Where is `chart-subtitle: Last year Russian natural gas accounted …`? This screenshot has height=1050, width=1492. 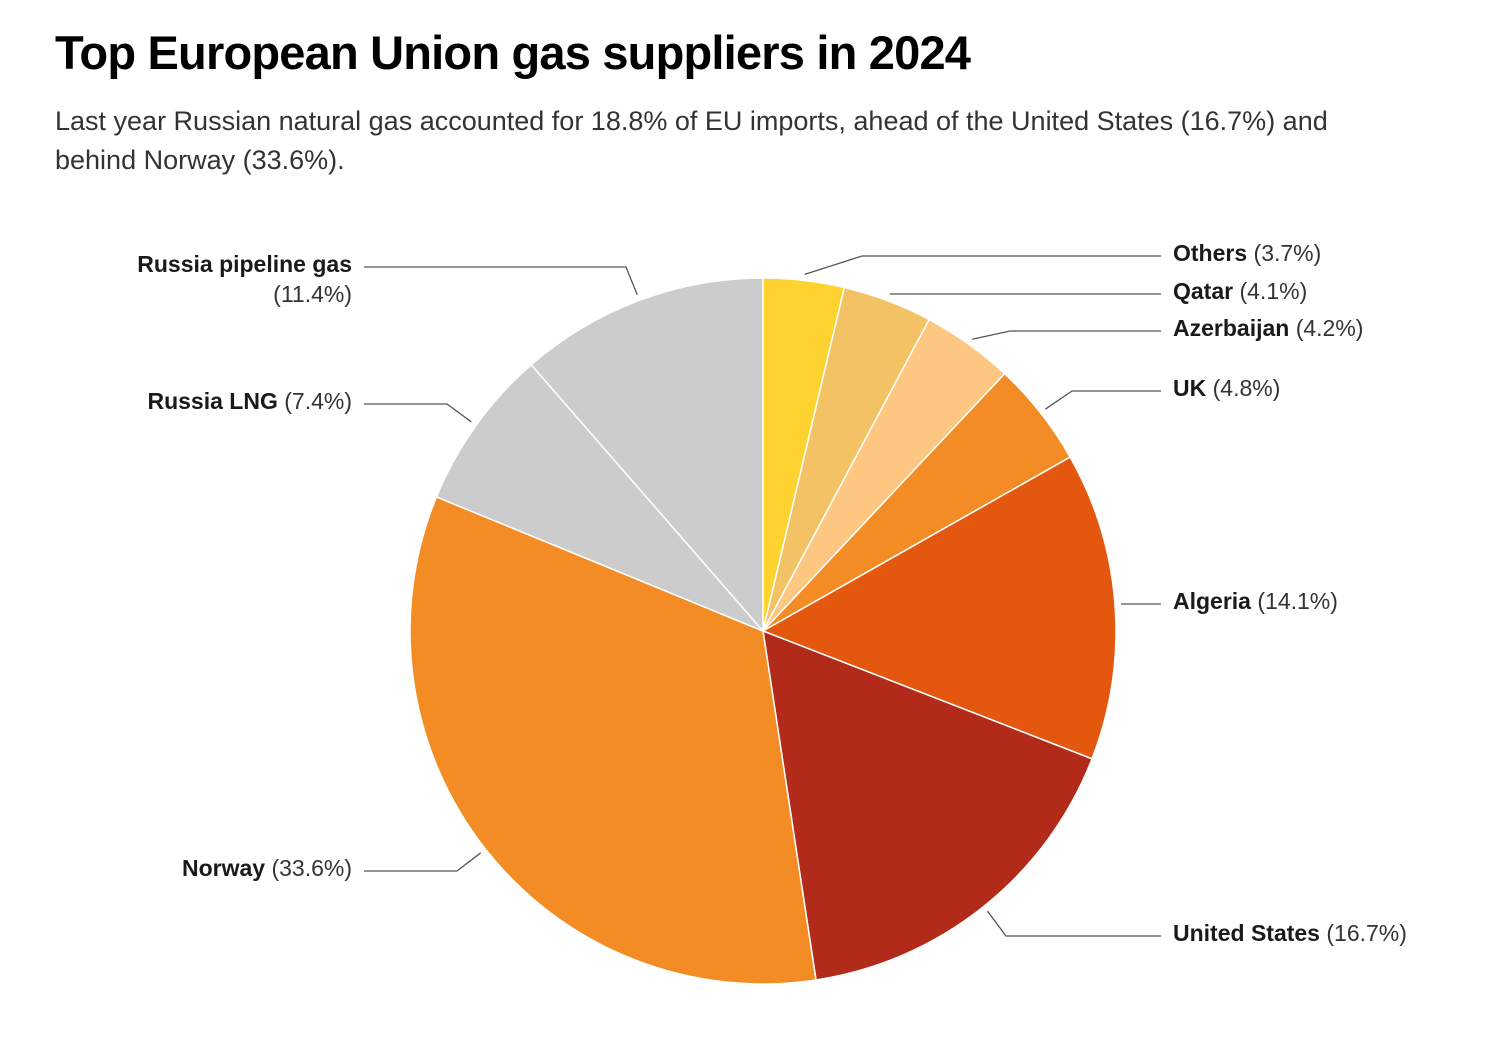 chart-subtitle: Last year Russian natural gas accounted … is located at coordinates (691, 140).